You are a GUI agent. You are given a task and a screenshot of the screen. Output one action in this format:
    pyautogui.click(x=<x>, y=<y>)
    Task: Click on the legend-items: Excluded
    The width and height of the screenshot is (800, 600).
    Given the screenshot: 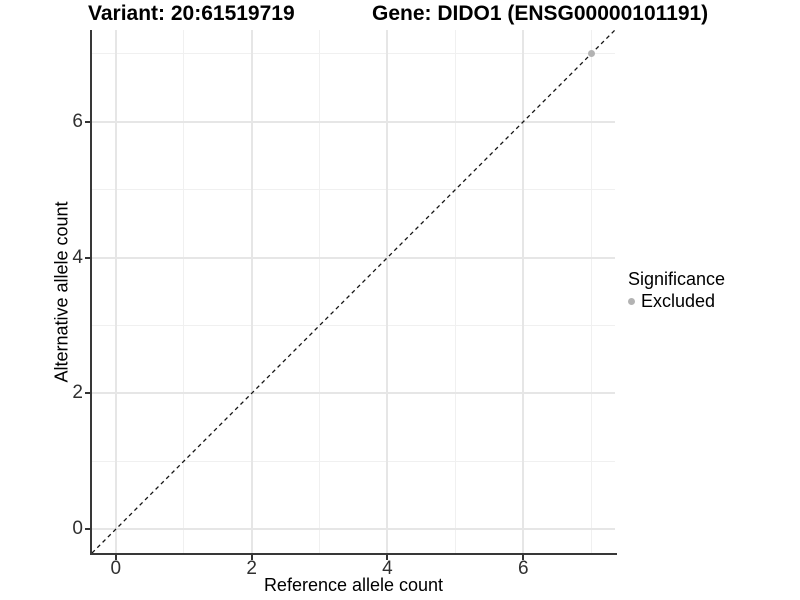 What is the action you would take?
    pyautogui.click(x=676, y=301)
    